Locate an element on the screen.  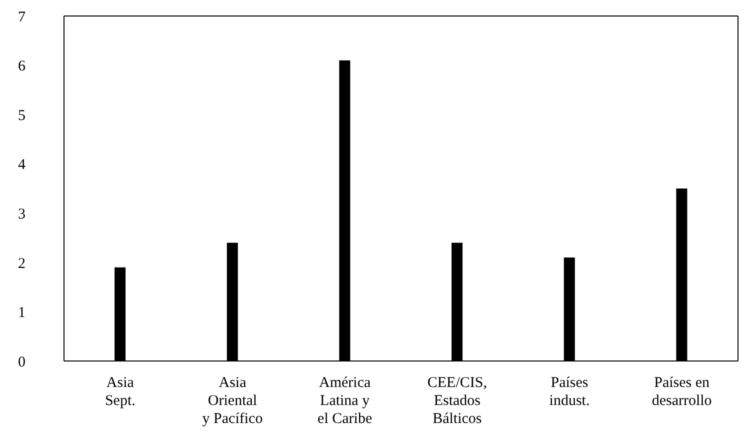
y-tick-label: 1 is located at coordinates (22, 313).